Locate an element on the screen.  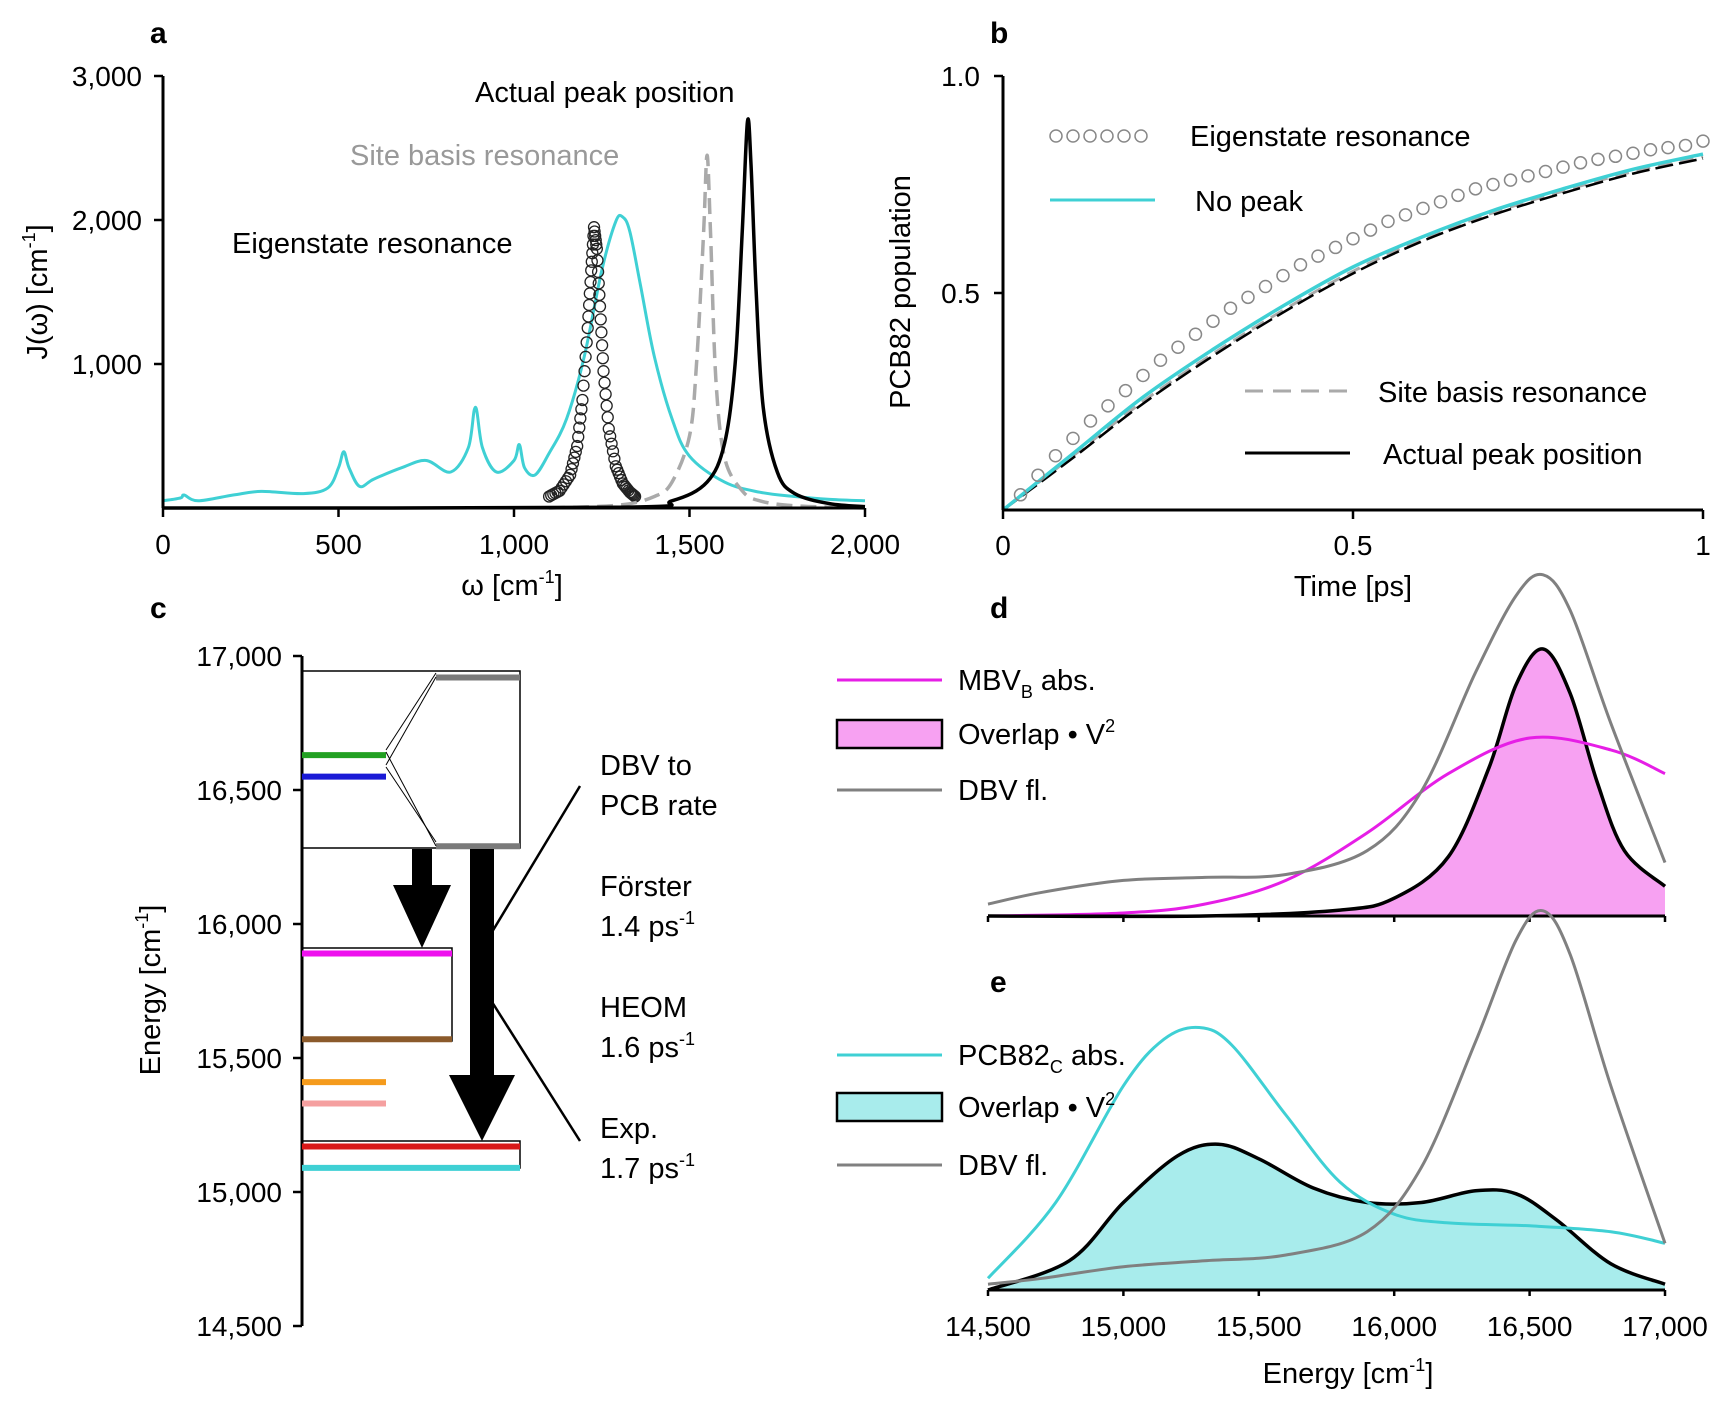
legend-pcb-label: PCB82C abs. is located at coordinates (1042, 1058).